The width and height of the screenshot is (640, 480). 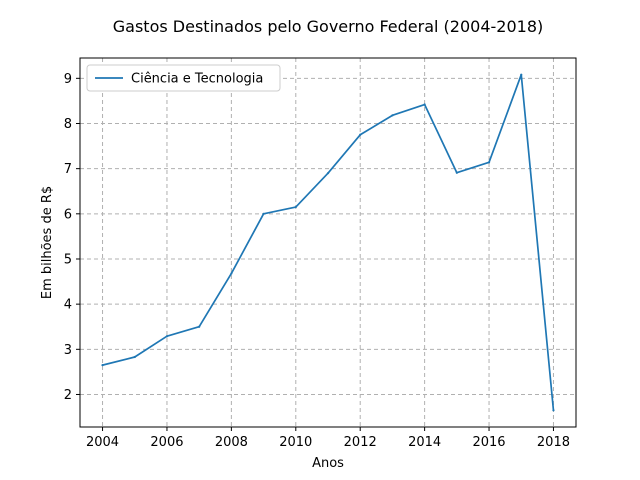 What do you see at coordinates (295, 442) in the screenshot?
I see `x-tick-label: 2010` at bounding box center [295, 442].